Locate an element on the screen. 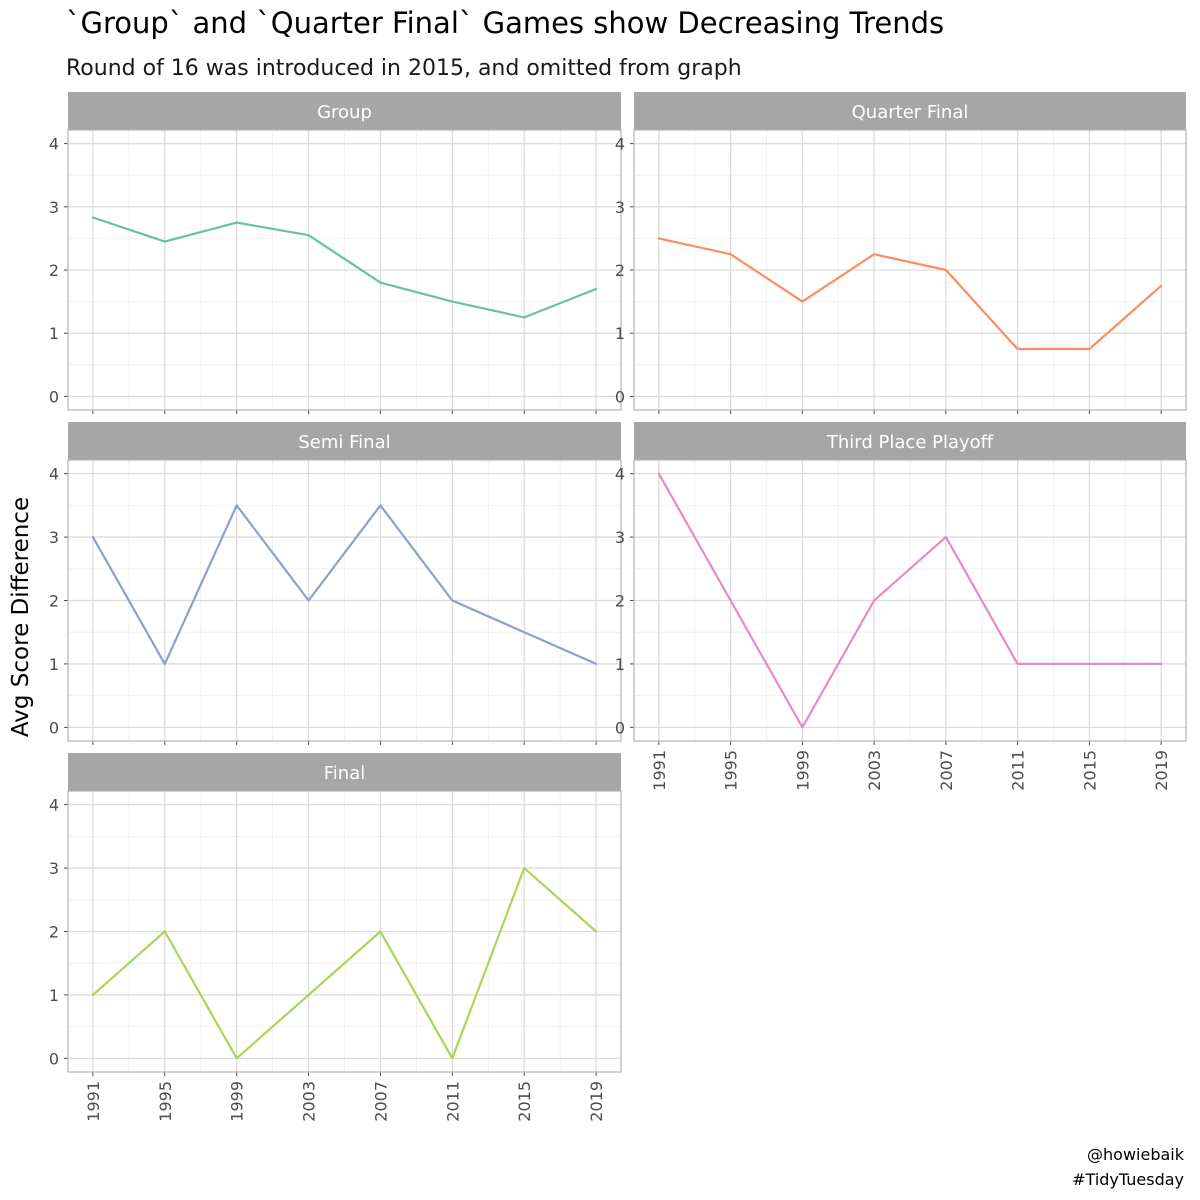  series-line-third-place-playoff is located at coordinates (910, 600).